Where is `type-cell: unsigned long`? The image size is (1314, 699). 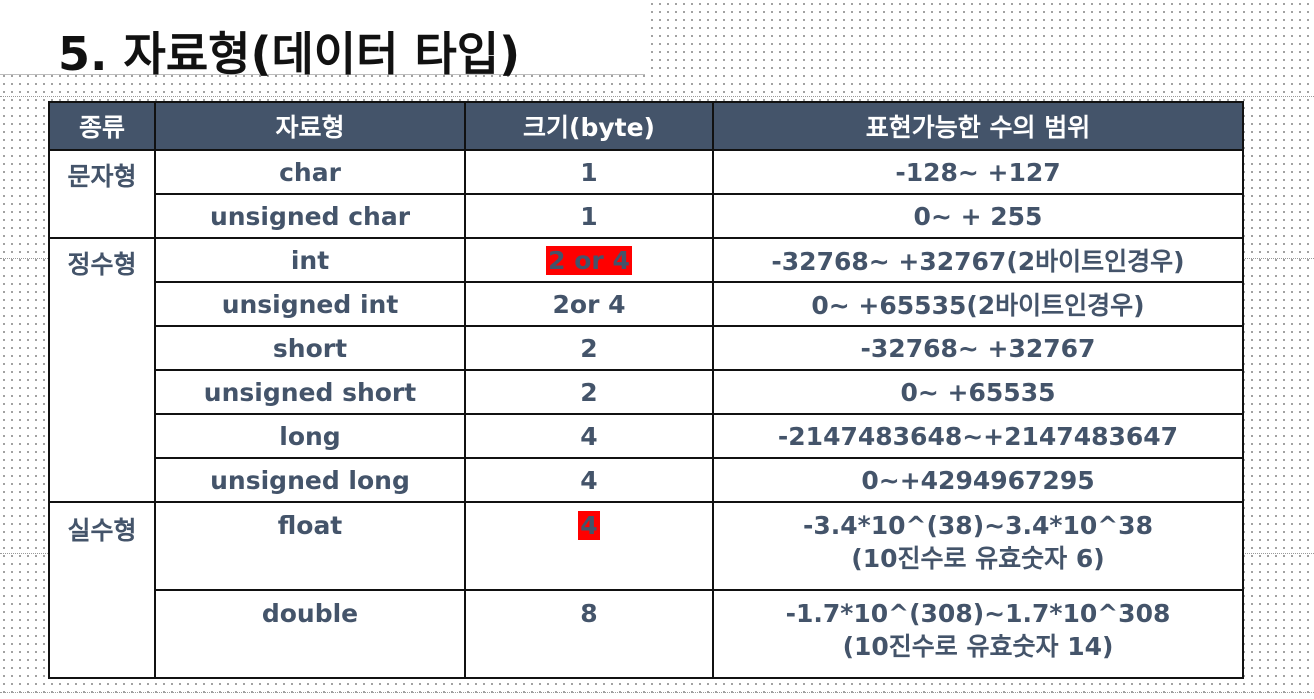
type-cell: unsigned long is located at coordinates (310, 480).